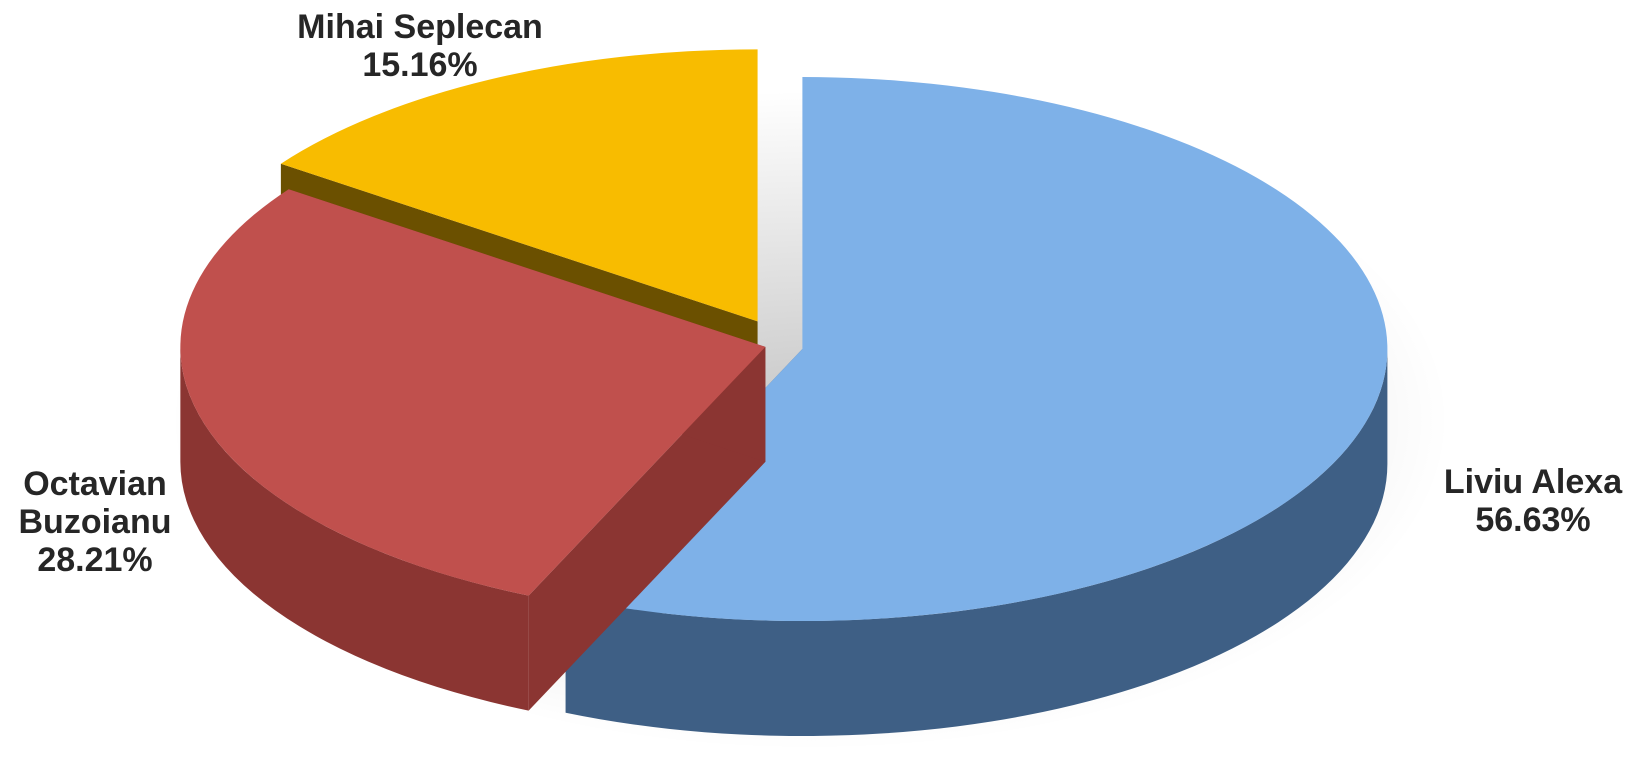 The height and width of the screenshot is (768, 1642). I want to click on slice-top-face, so click(519, 185).